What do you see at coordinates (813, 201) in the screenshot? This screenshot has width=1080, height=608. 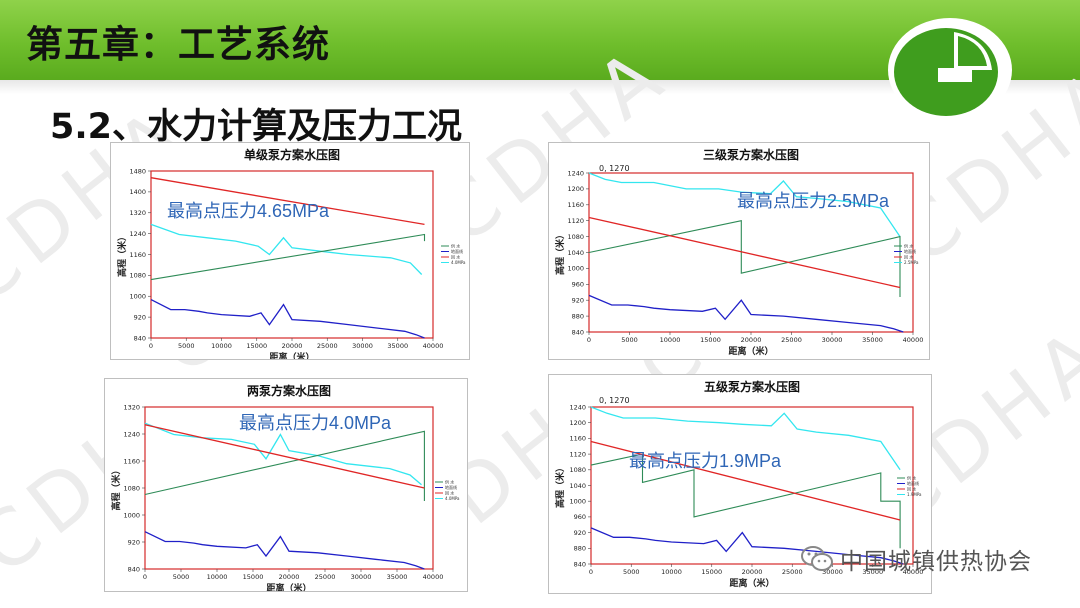 I see `max-pressure-annotation: 最高点压力2.5MPa` at bounding box center [813, 201].